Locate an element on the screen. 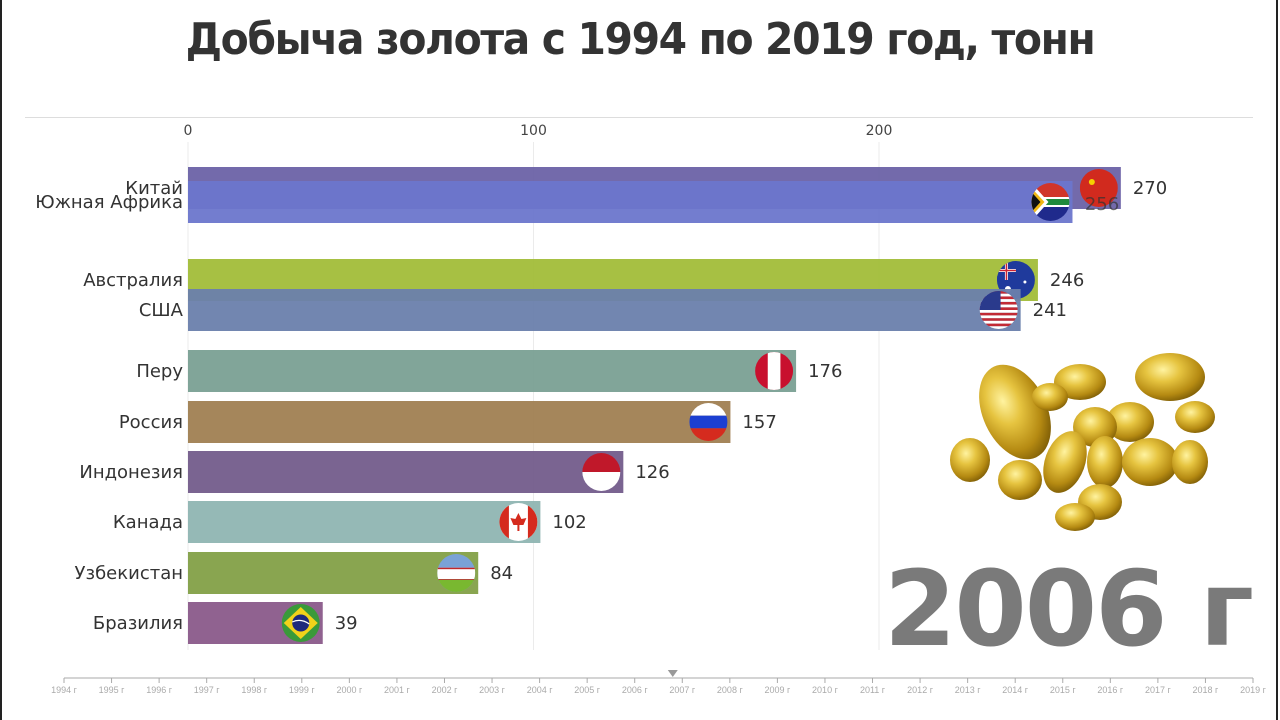 The width and height of the screenshot is (1280, 720). gold-nuggets-image is located at coordinates (1082, 442).